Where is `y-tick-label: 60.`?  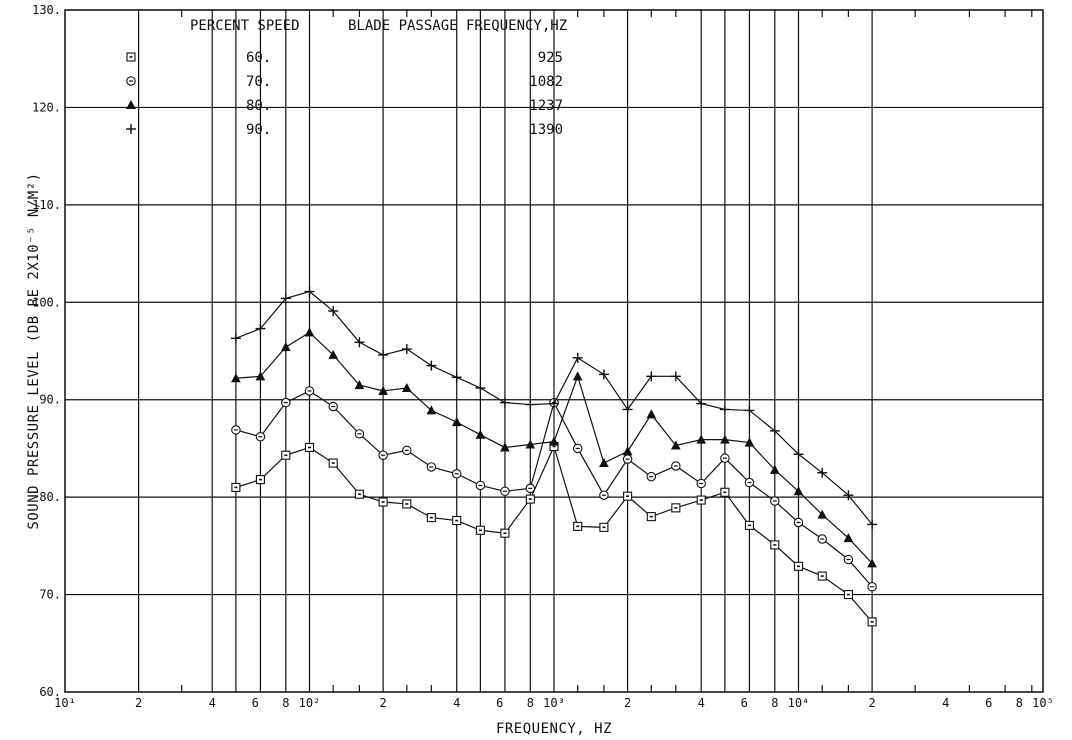 y-tick-label: 60. is located at coordinates (50, 692).